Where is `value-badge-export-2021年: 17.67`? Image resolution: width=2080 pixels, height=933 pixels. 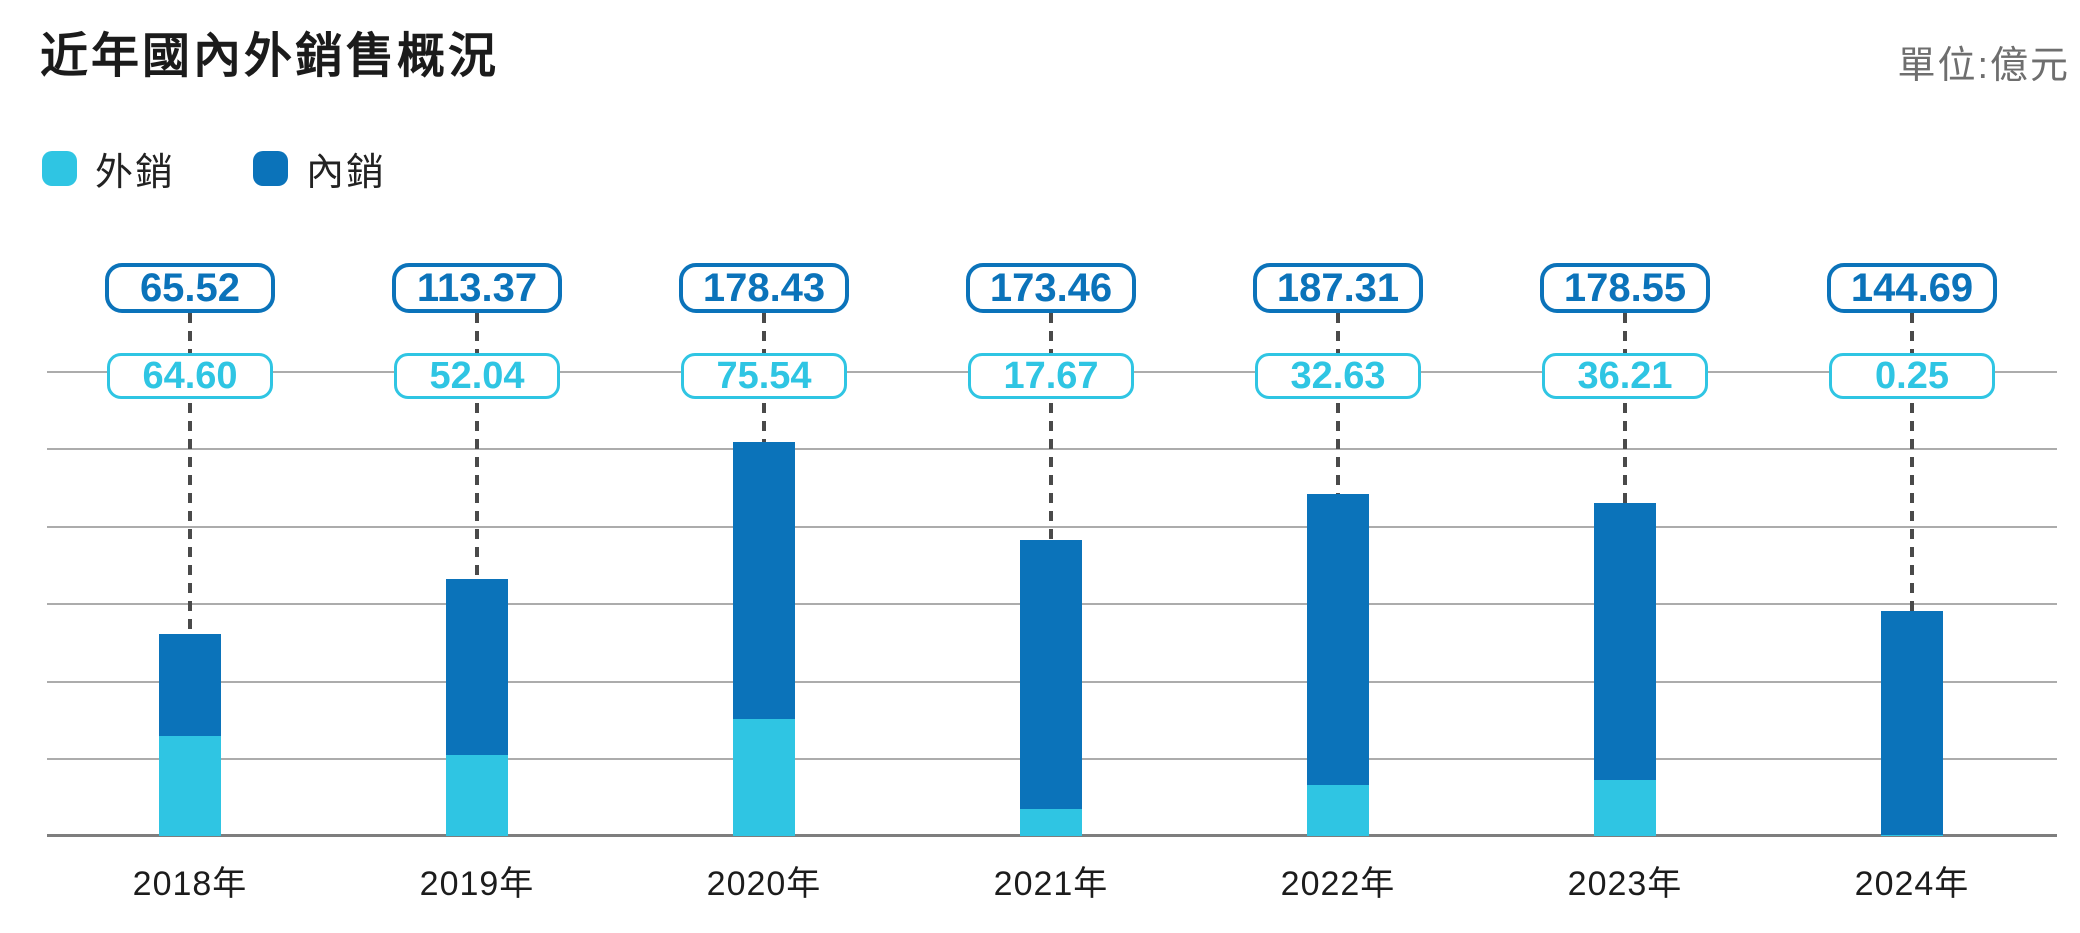 value-badge-export-2021年: 17.67 is located at coordinates (1051, 376).